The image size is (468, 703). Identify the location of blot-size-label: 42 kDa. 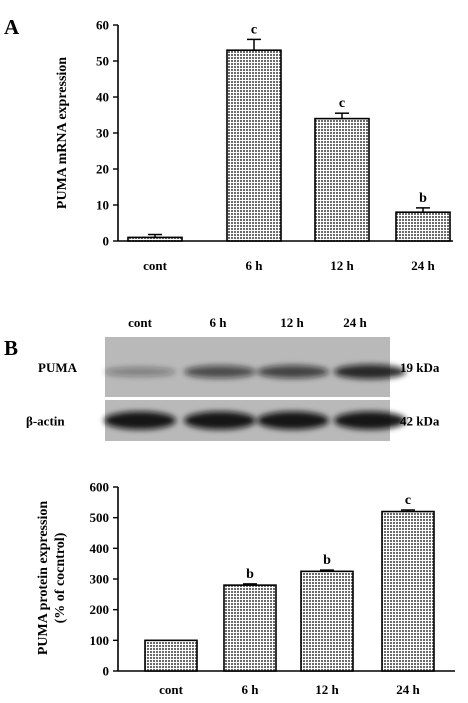
(420, 421).